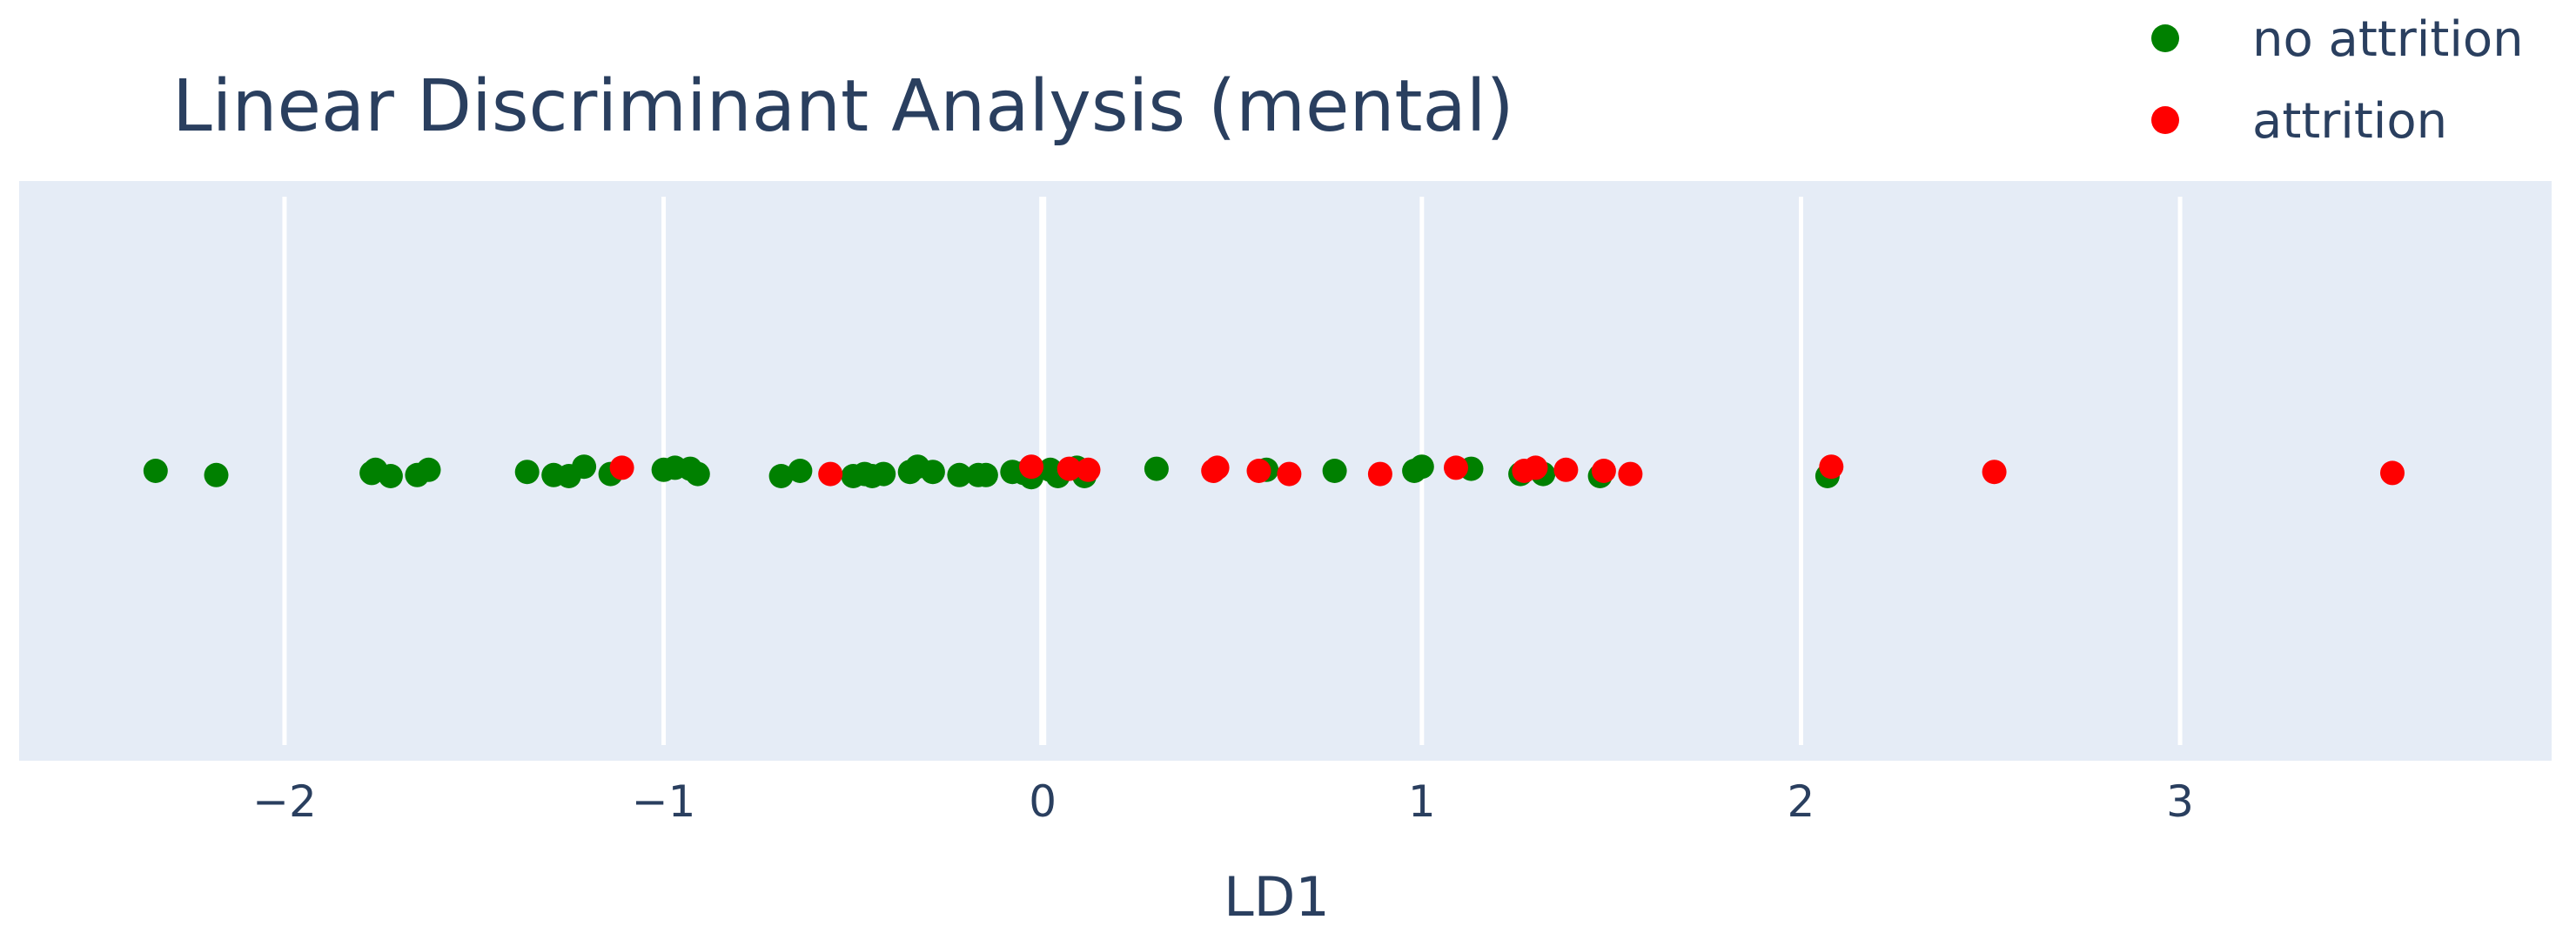 Image resolution: width=2576 pixels, height=940 pixels. Describe the element at coordinates (2165, 120) in the screenshot. I see `legend-swatch-attrition` at that location.